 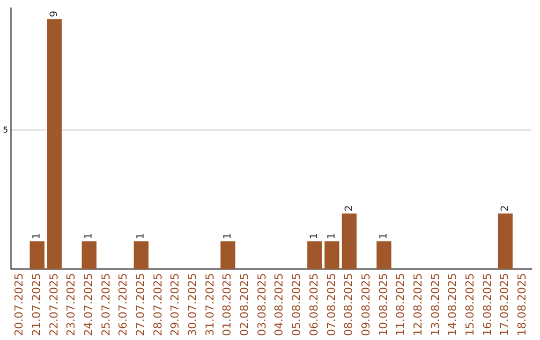 I want to click on x-tick-label: 30.07.2025, so click(x=193, y=304).